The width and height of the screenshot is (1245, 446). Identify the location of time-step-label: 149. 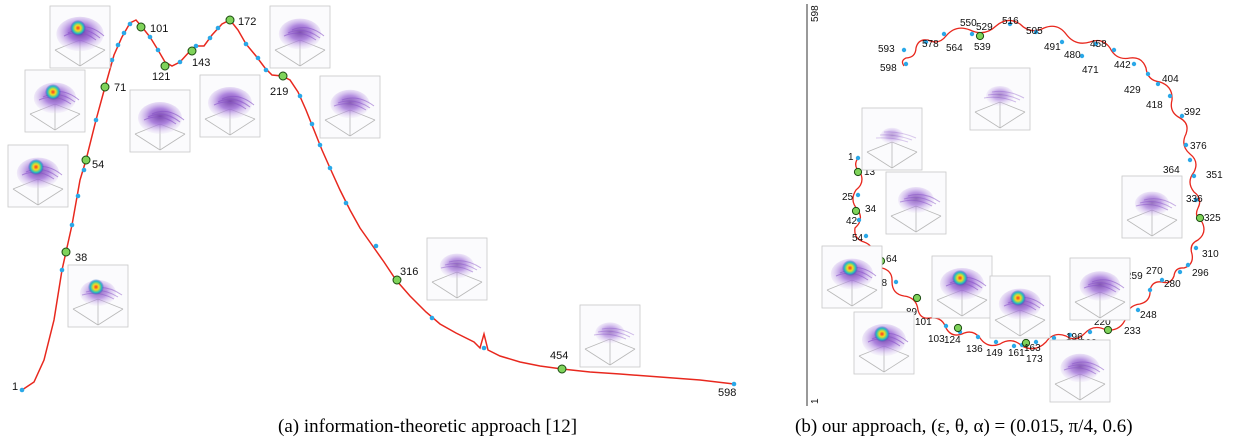
(994, 353).